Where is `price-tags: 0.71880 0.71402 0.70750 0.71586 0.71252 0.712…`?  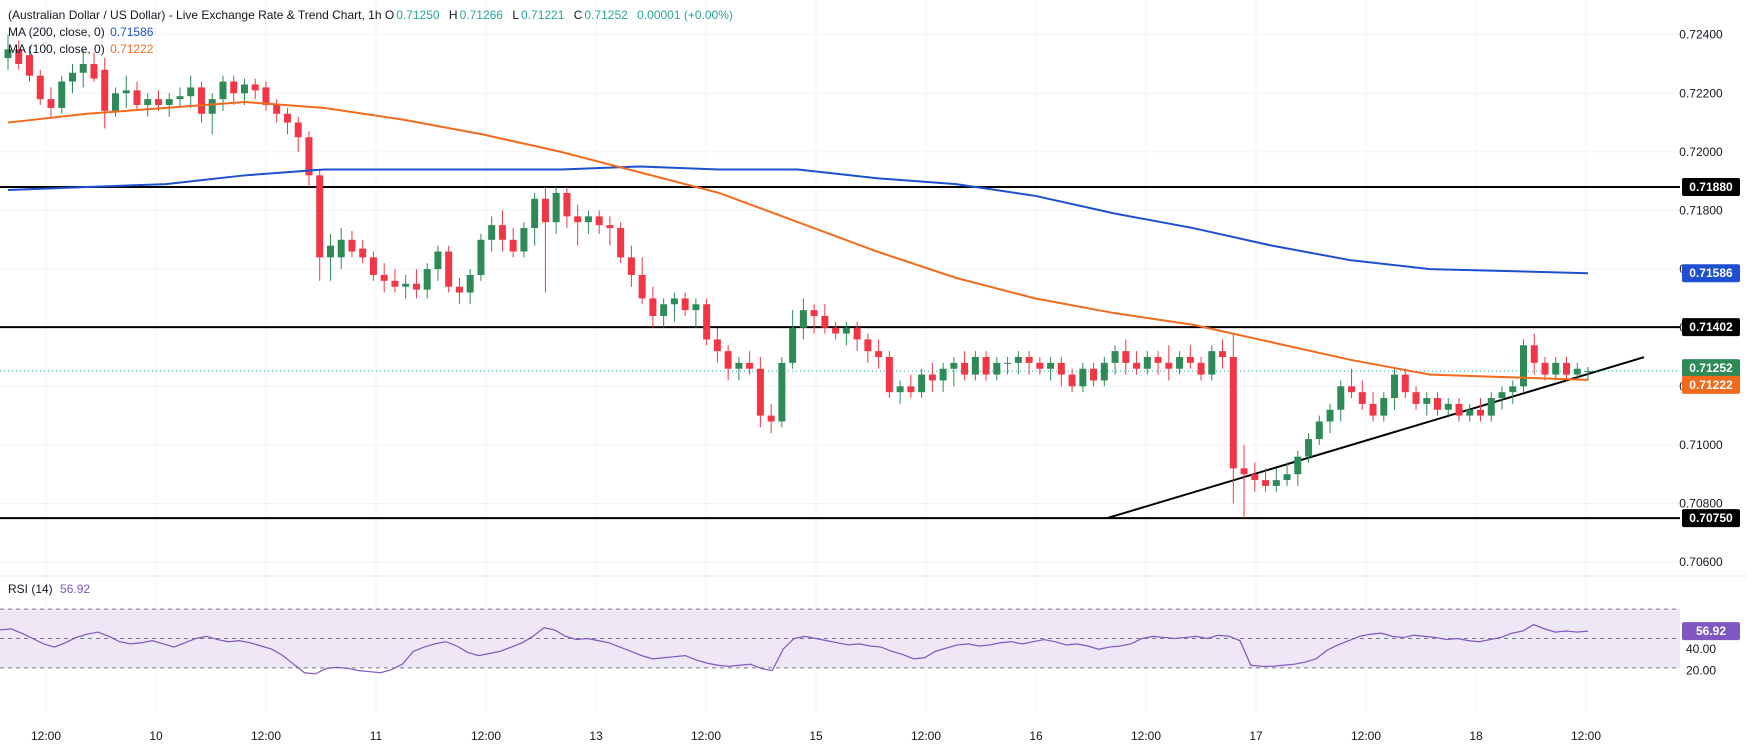 price-tags: 0.71880 0.71402 0.70750 0.71586 0.71252 0.712… is located at coordinates (1711, 409).